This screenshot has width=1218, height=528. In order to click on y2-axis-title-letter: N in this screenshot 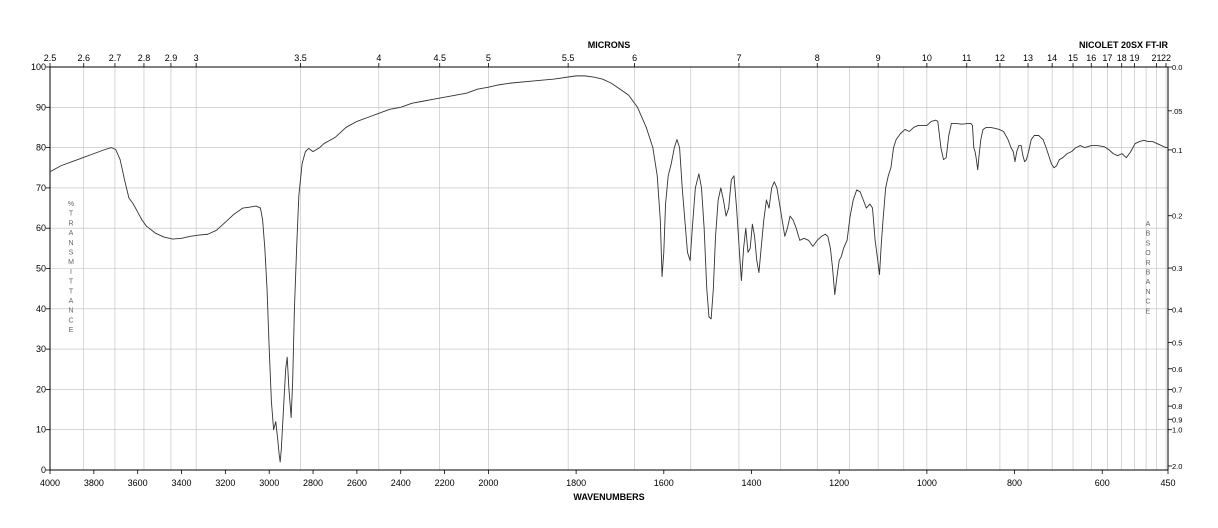, I will do `click(1147, 292)`.